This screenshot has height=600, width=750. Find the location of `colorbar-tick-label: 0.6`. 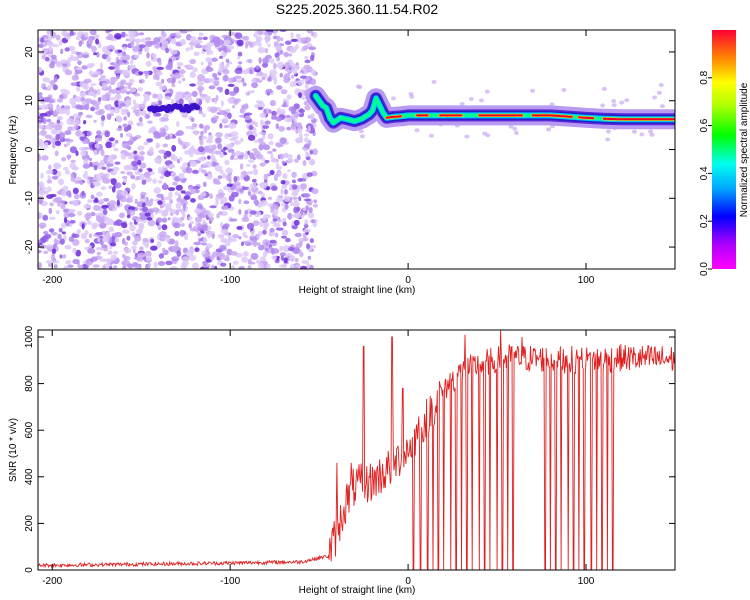

colorbar-tick-label: 0.6 is located at coordinates (704, 125).